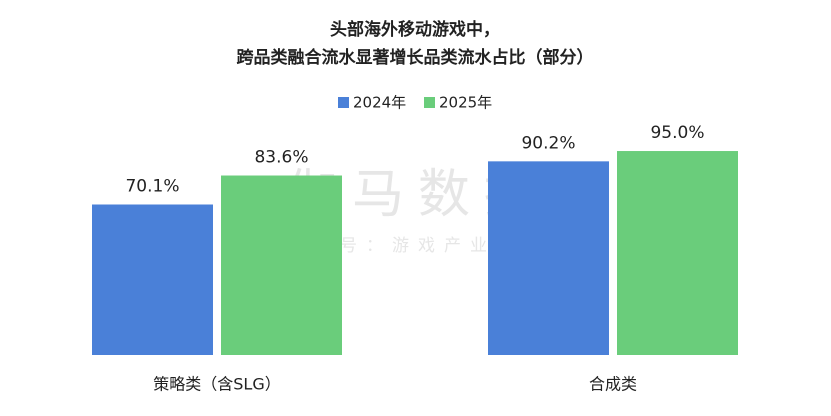 The width and height of the screenshot is (831, 416). Describe the element at coordinates (418, 246) in the screenshot. I see `watermark: 微信号：游戏产业报告` at that location.